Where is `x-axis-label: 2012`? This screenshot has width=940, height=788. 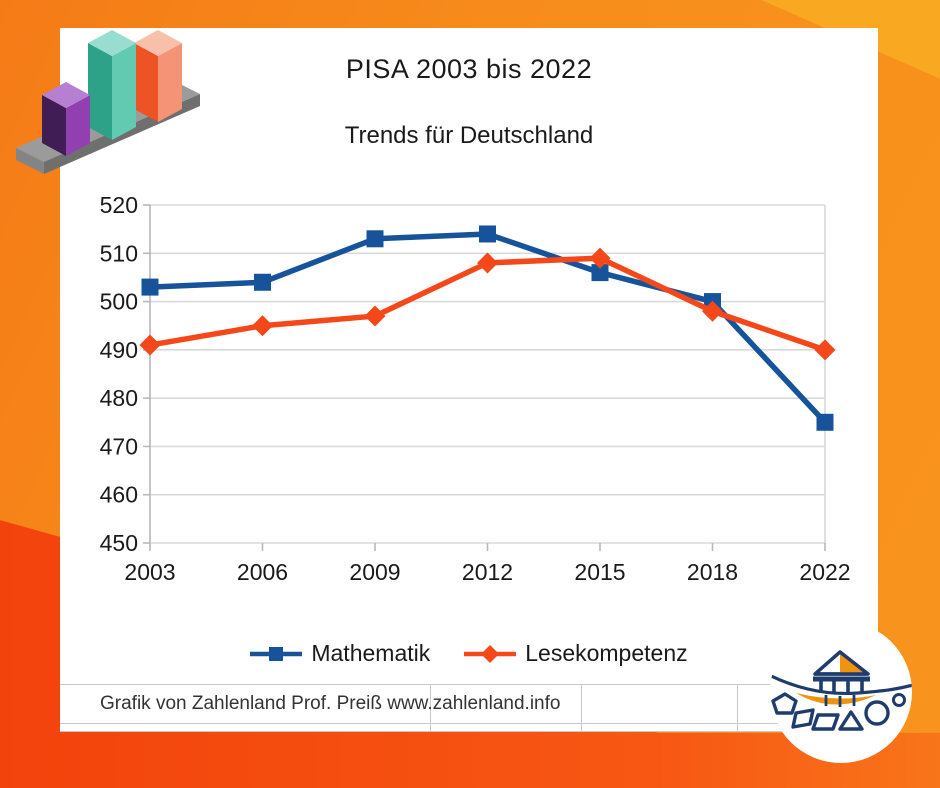
x-axis-label: 2012 is located at coordinates (487, 572).